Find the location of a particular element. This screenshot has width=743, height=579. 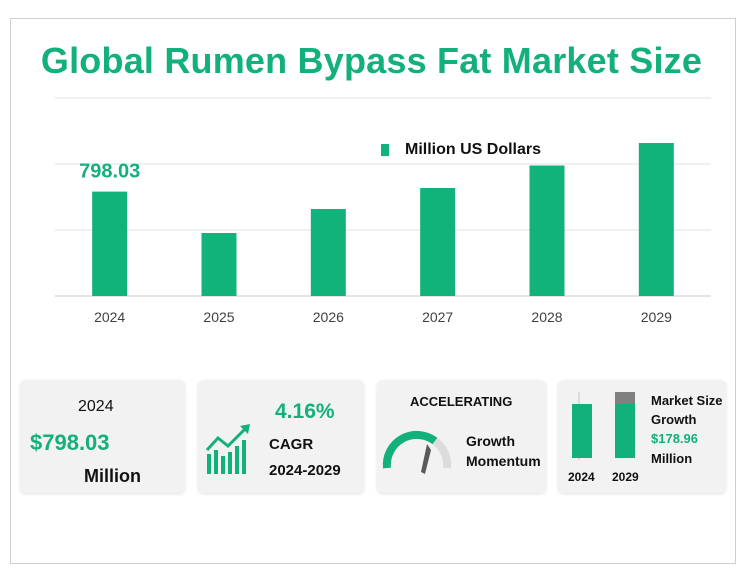

cagr-card: 4.16% CAGR 2024-2029 is located at coordinates (281, 436).